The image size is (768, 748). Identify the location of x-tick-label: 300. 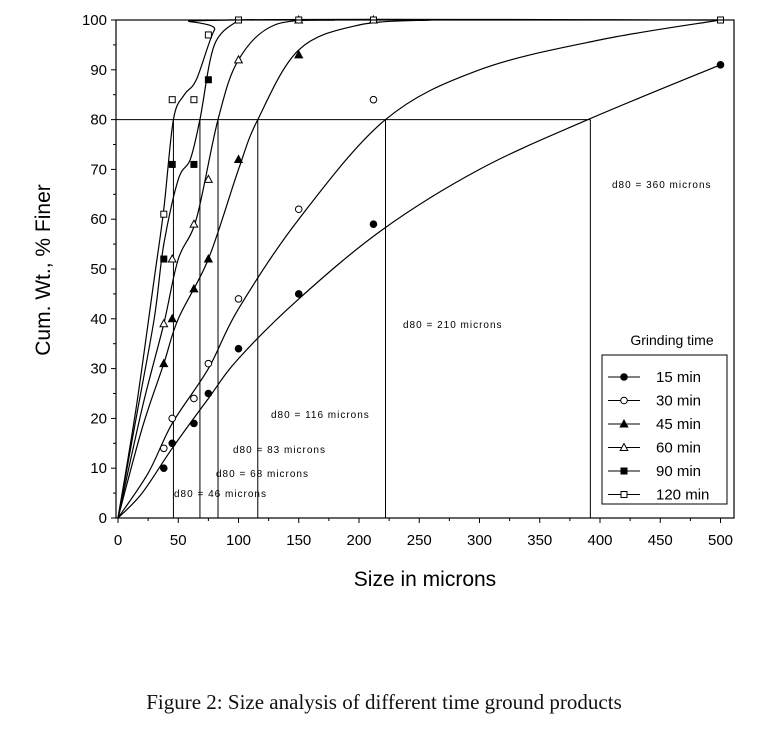
(479, 540).